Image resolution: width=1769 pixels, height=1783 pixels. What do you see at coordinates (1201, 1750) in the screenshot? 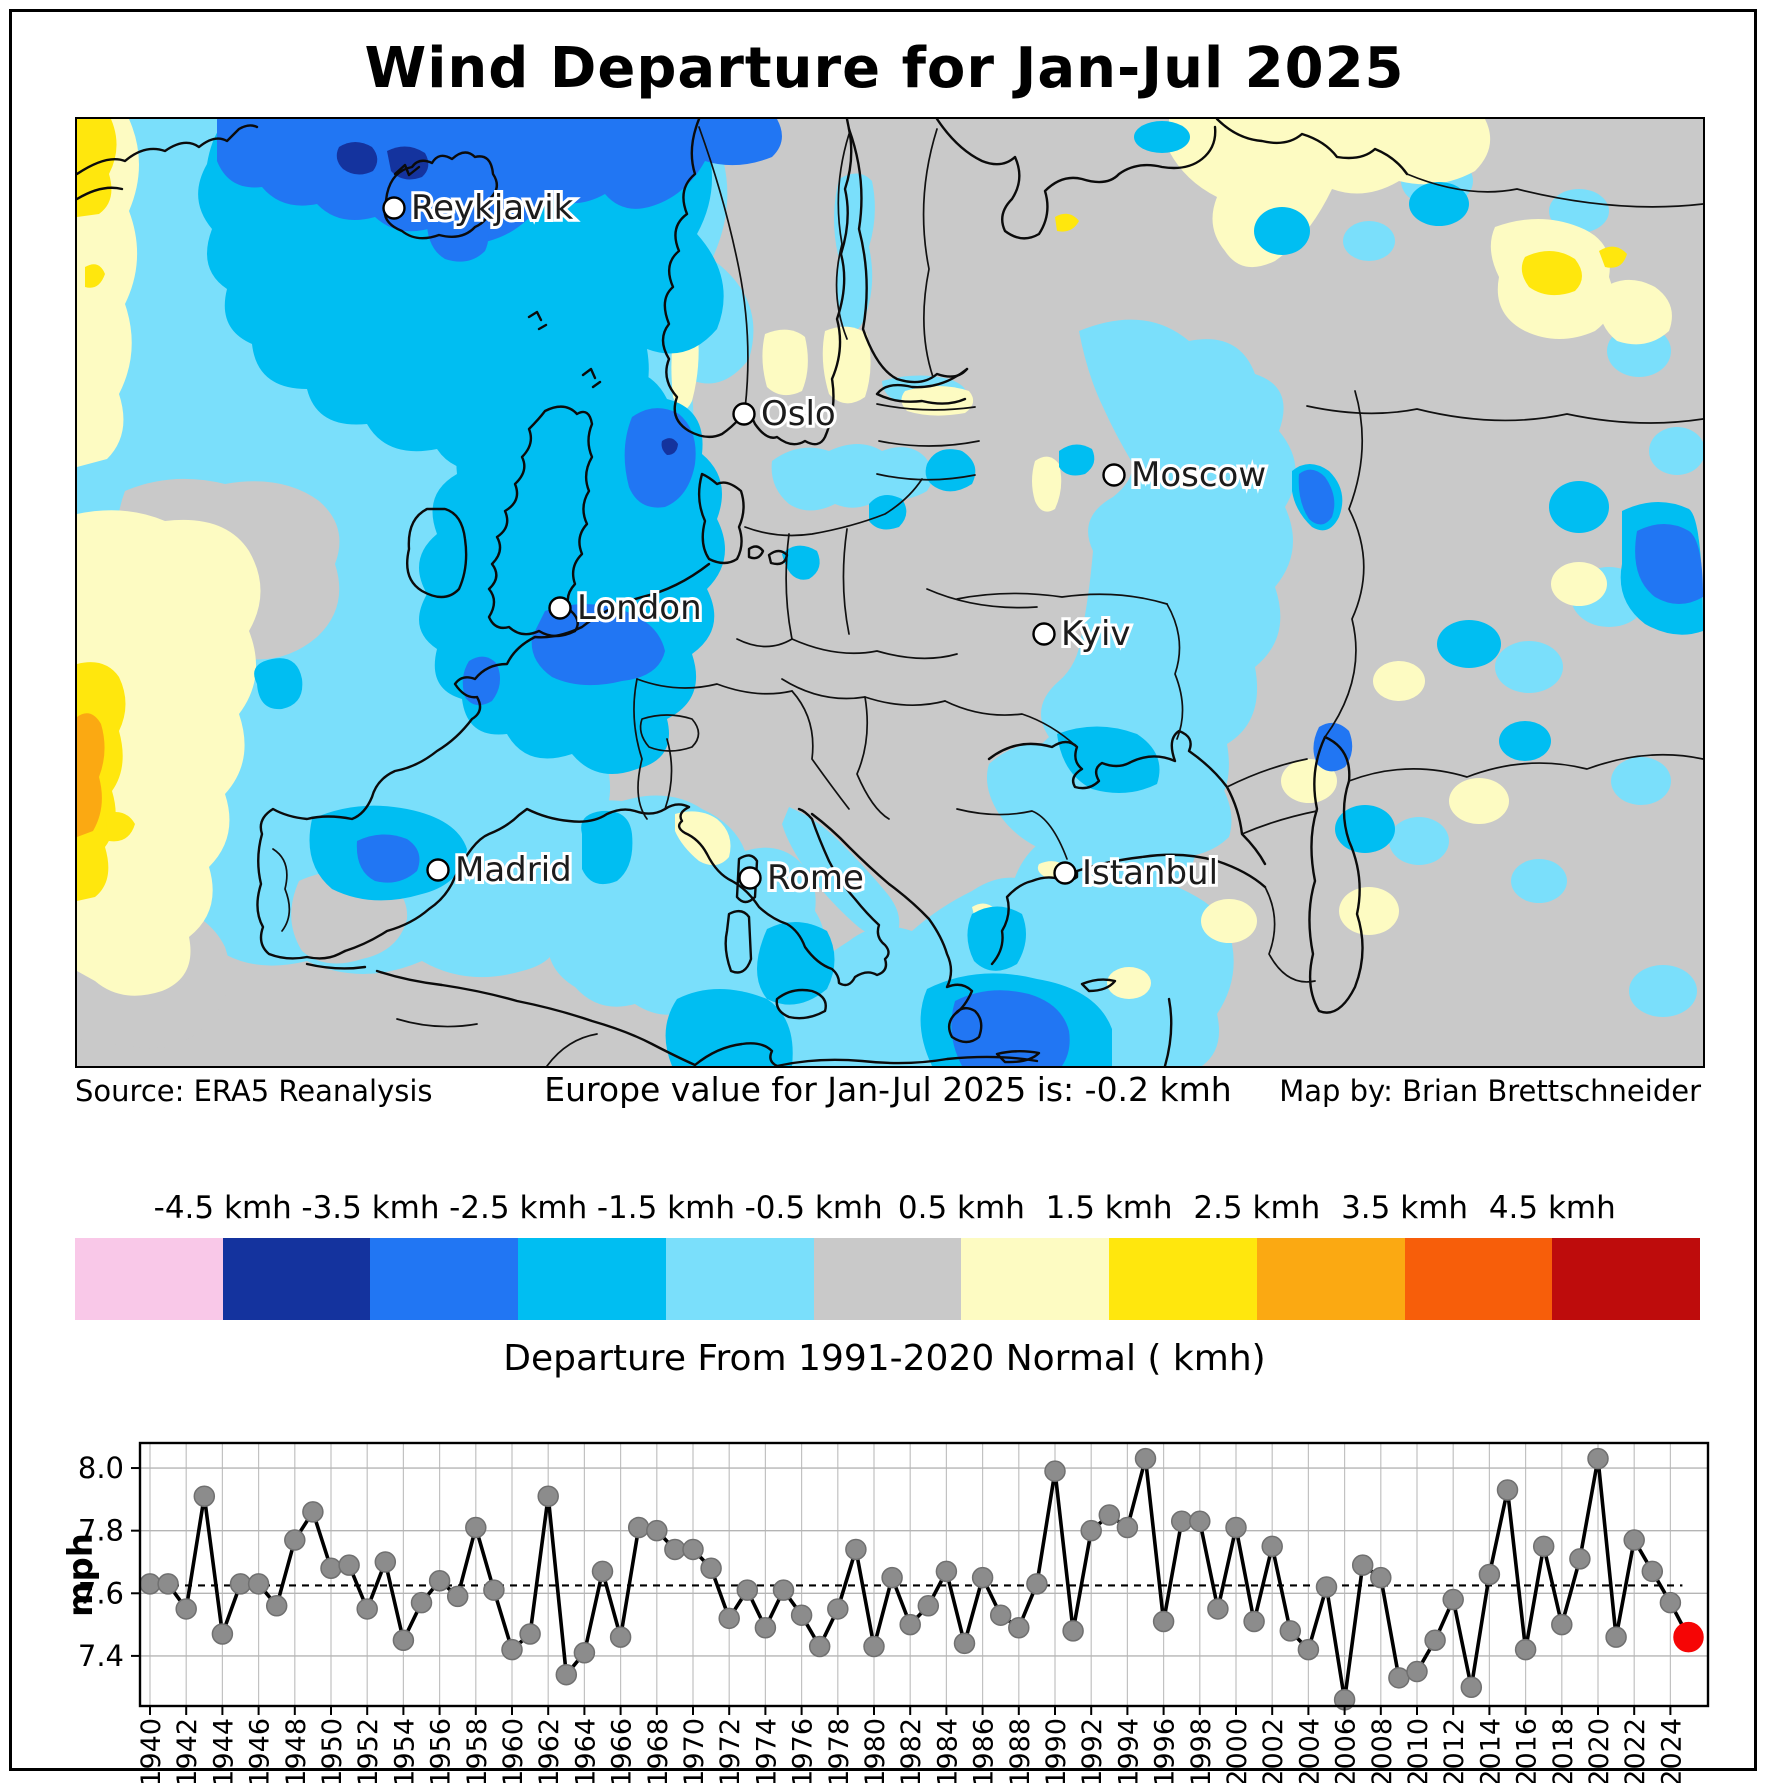
I see `x-tick-label: 1998` at bounding box center [1201, 1750].